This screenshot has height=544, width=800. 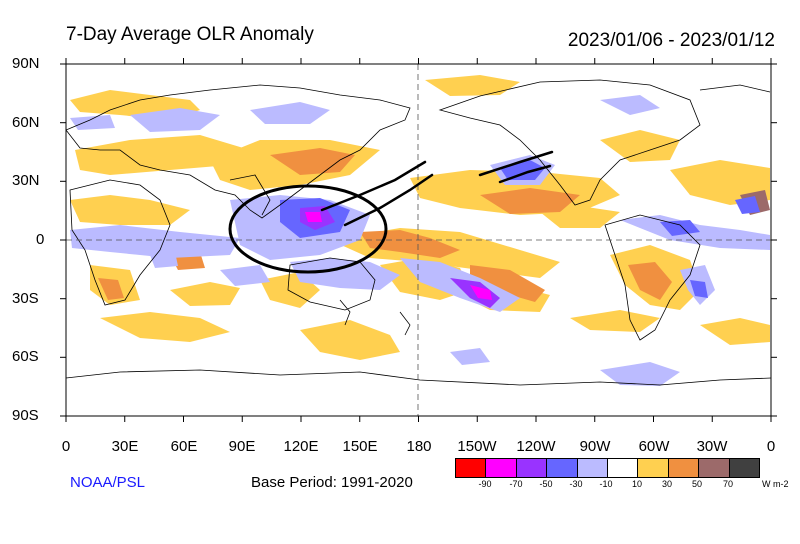 I want to click on x-tick-label: 120E, so click(x=301, y=446).